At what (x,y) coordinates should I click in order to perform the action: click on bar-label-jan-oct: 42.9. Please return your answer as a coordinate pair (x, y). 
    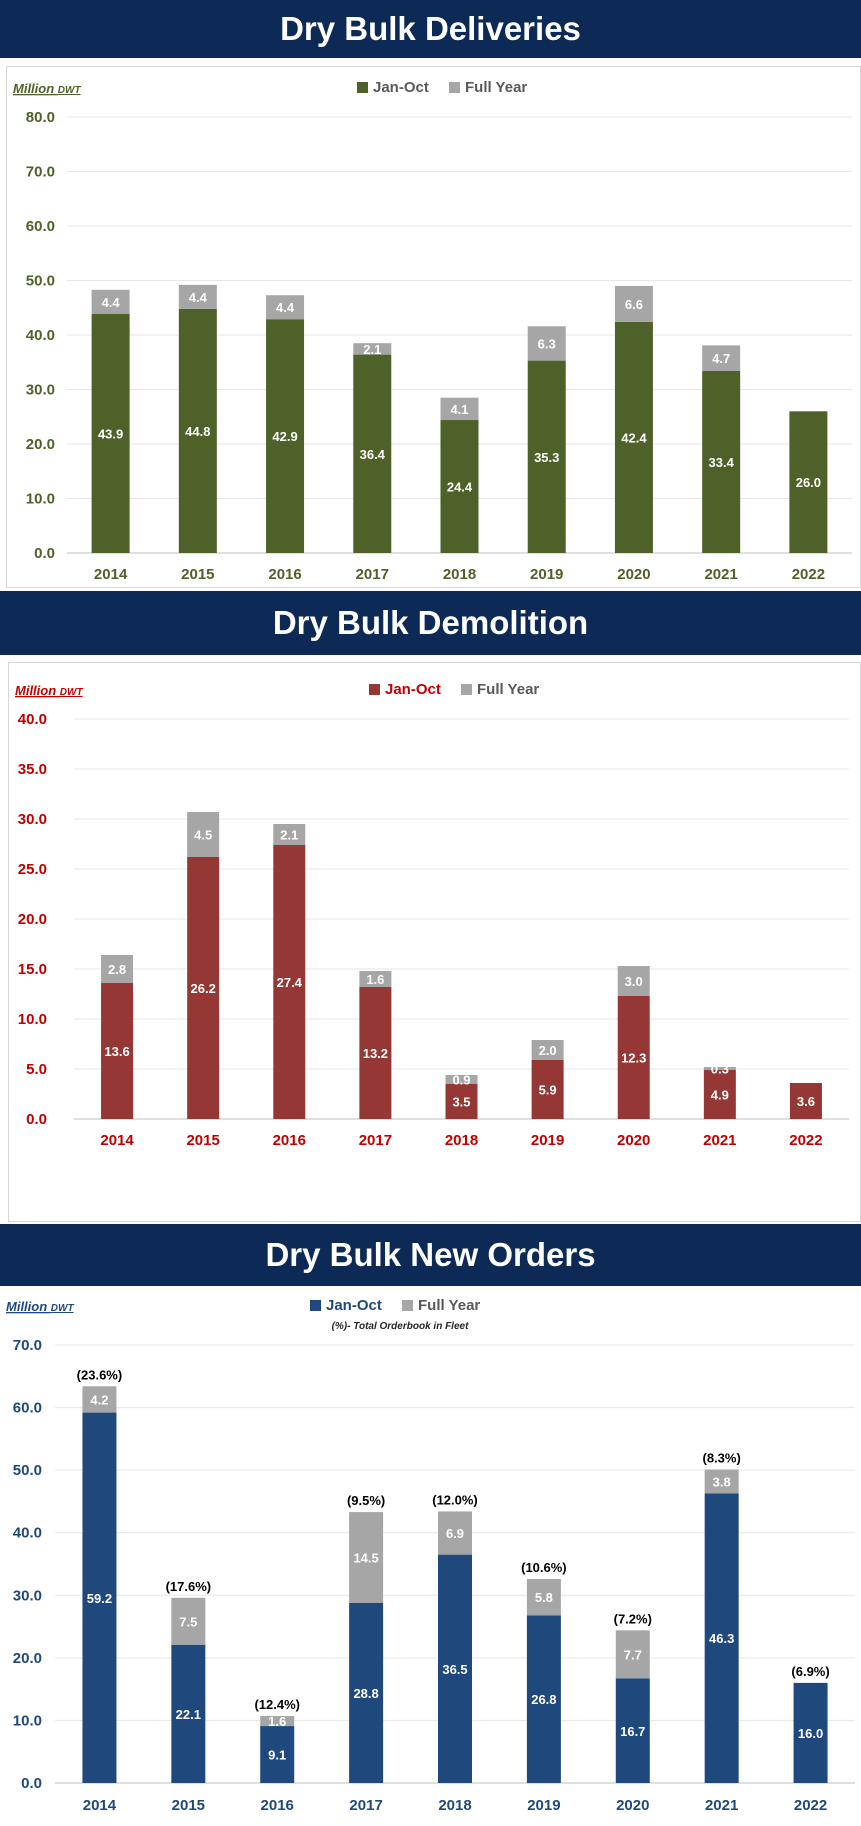
    Looking at the image, I should click on (284, 436).